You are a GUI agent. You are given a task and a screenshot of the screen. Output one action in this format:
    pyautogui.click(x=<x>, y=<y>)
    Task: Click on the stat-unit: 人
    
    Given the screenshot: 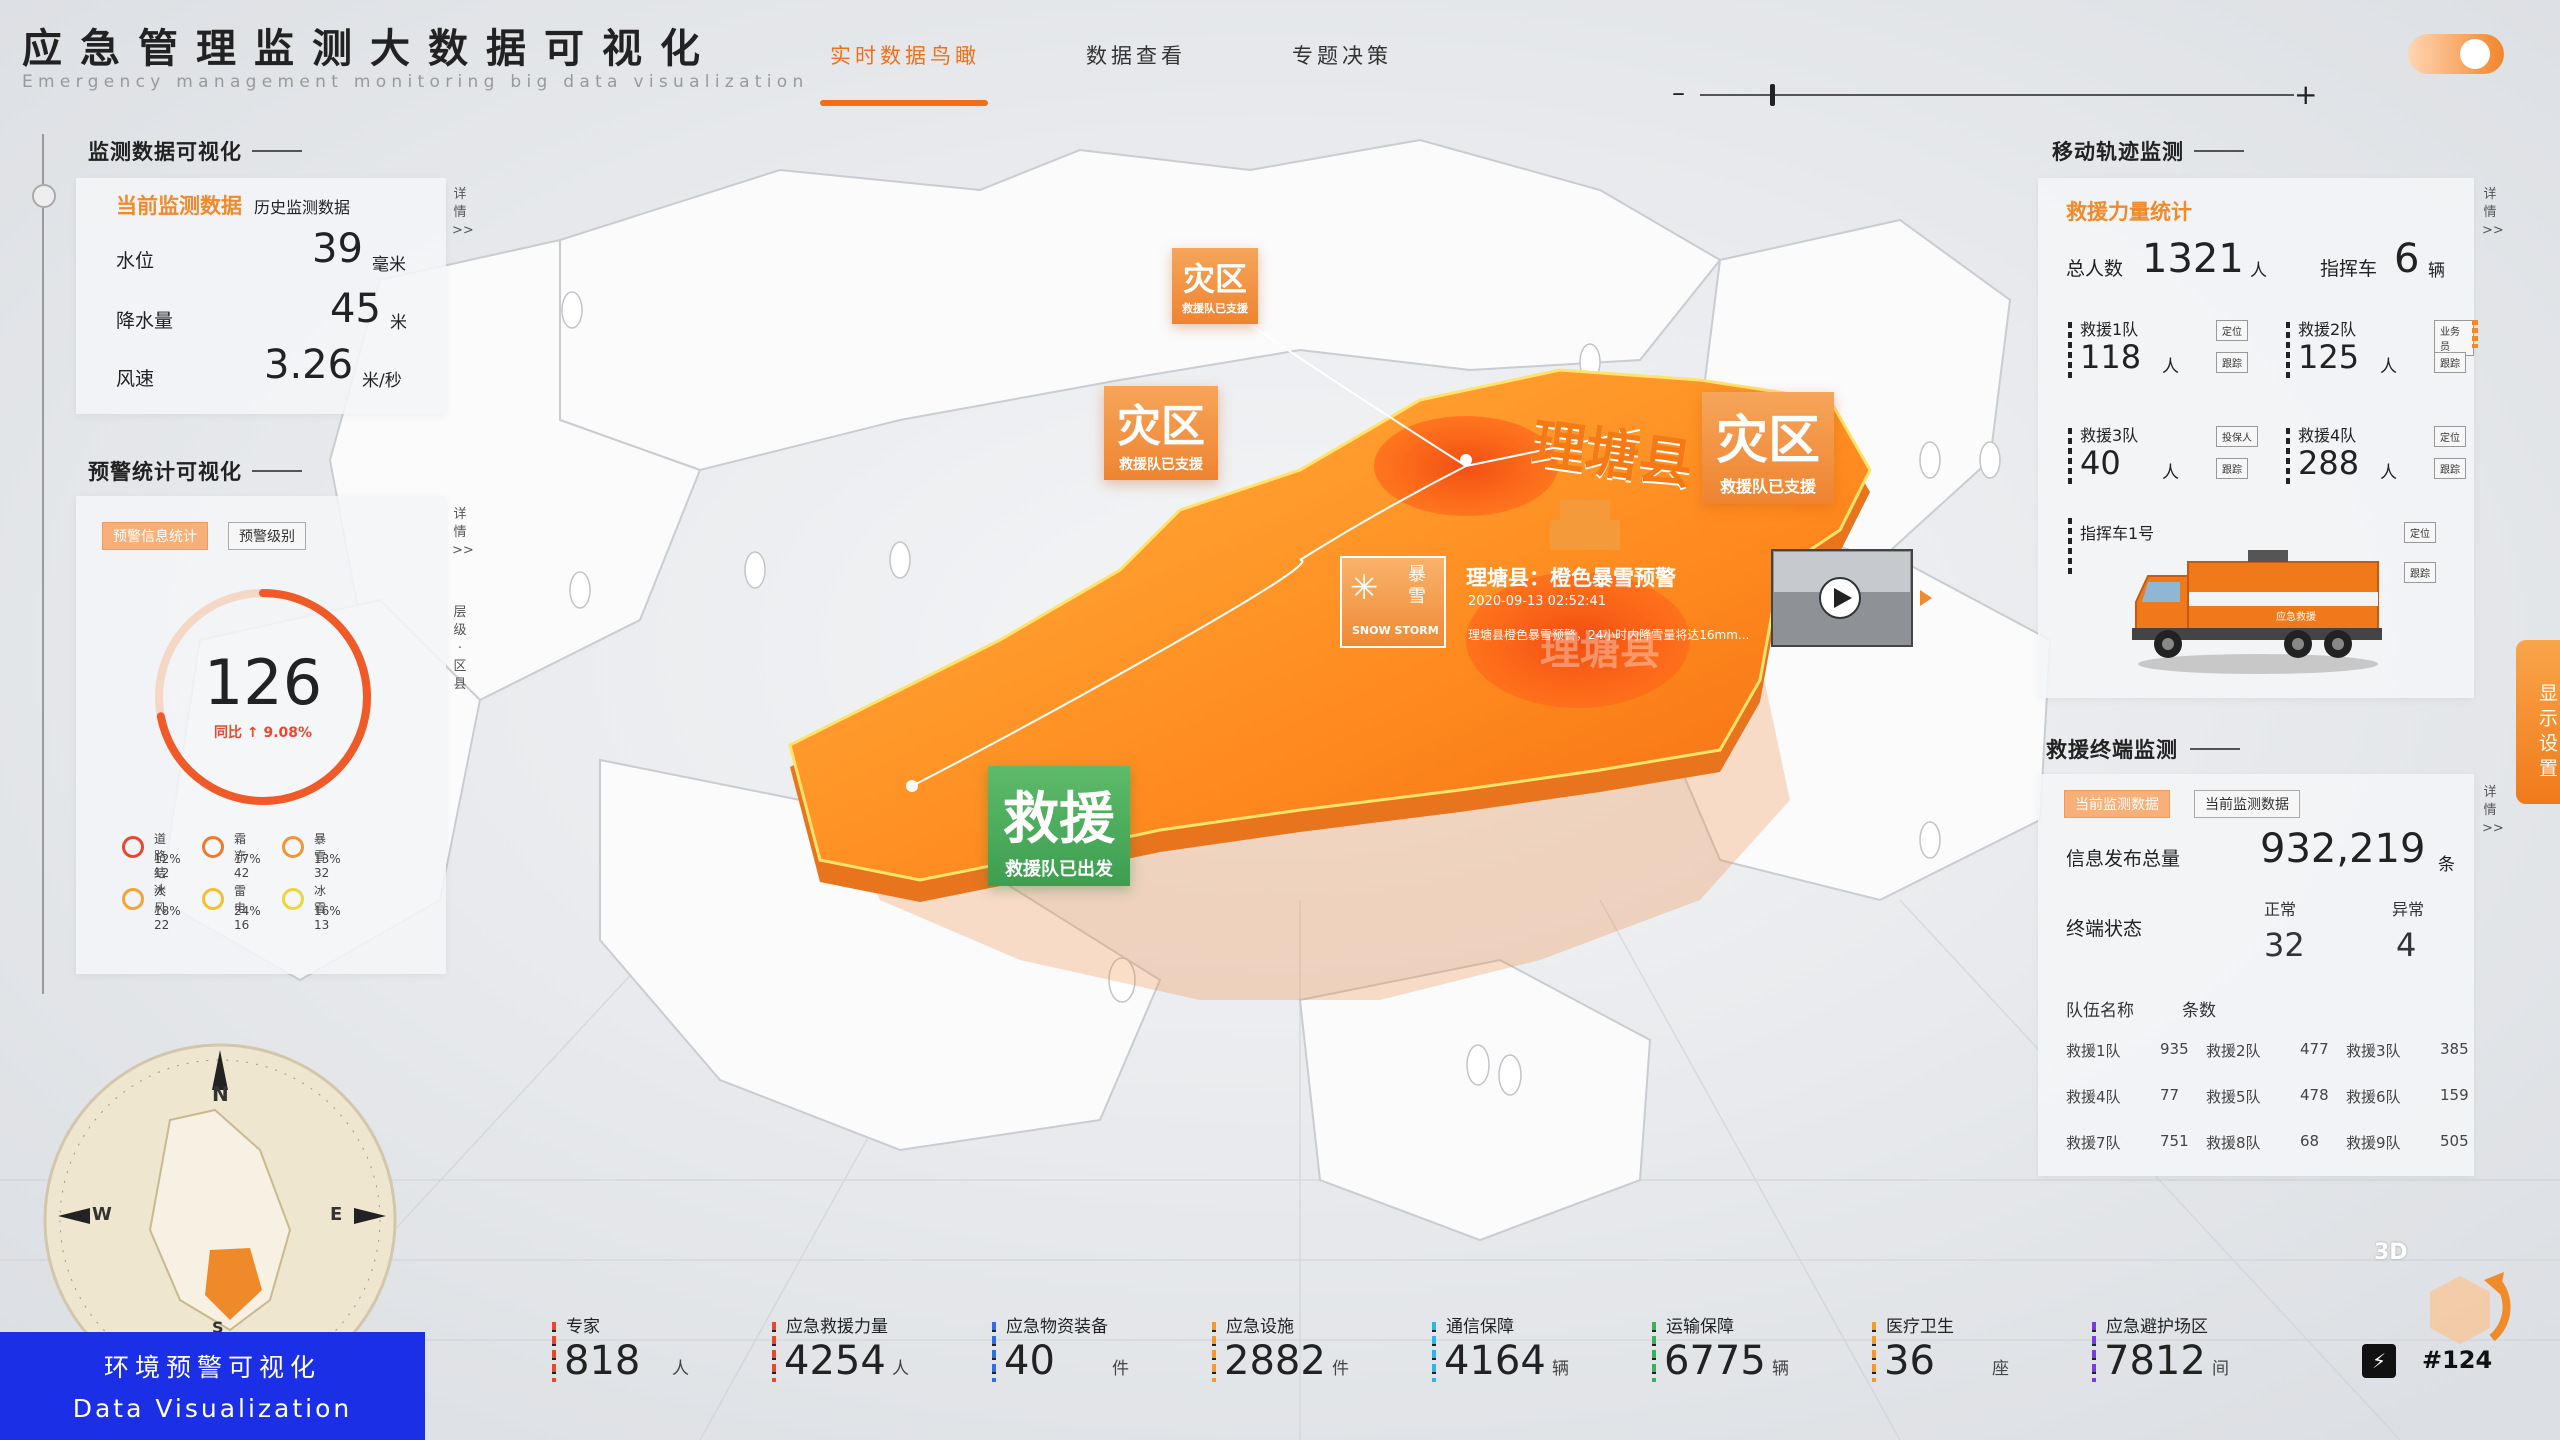 What is the action you would take?
    pyautogui.click(x=680, y=1369)
    